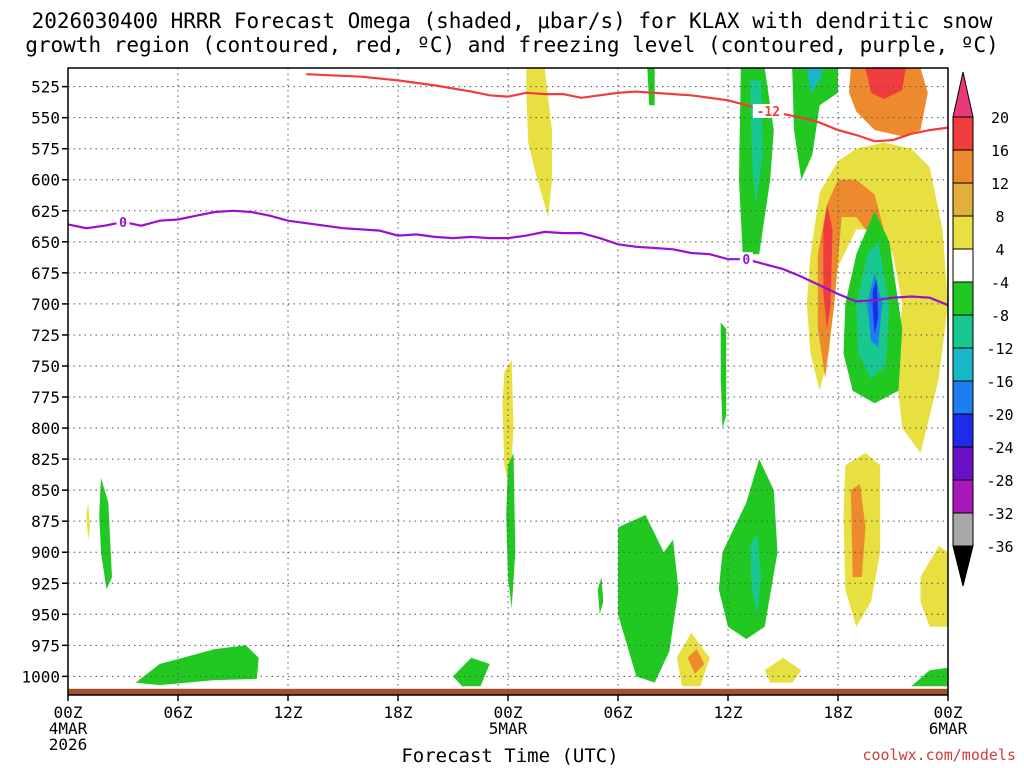  What do you see at coordinates (999, 547) in the screenshot?
I see `colorbar-label: -36` at bounding box center [999, 547].